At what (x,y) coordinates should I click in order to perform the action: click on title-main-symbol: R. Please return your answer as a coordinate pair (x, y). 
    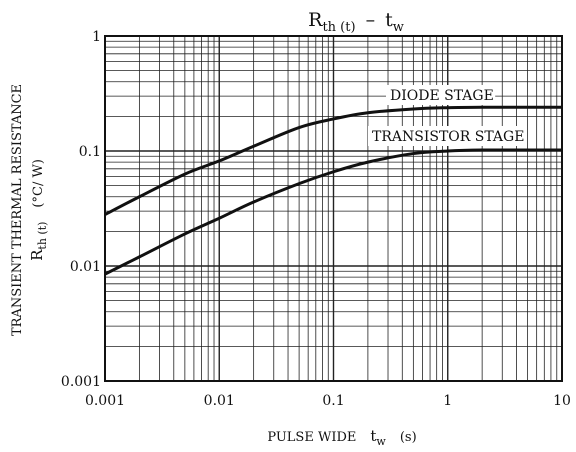
    Looking at the image, I should click on (315, 20).